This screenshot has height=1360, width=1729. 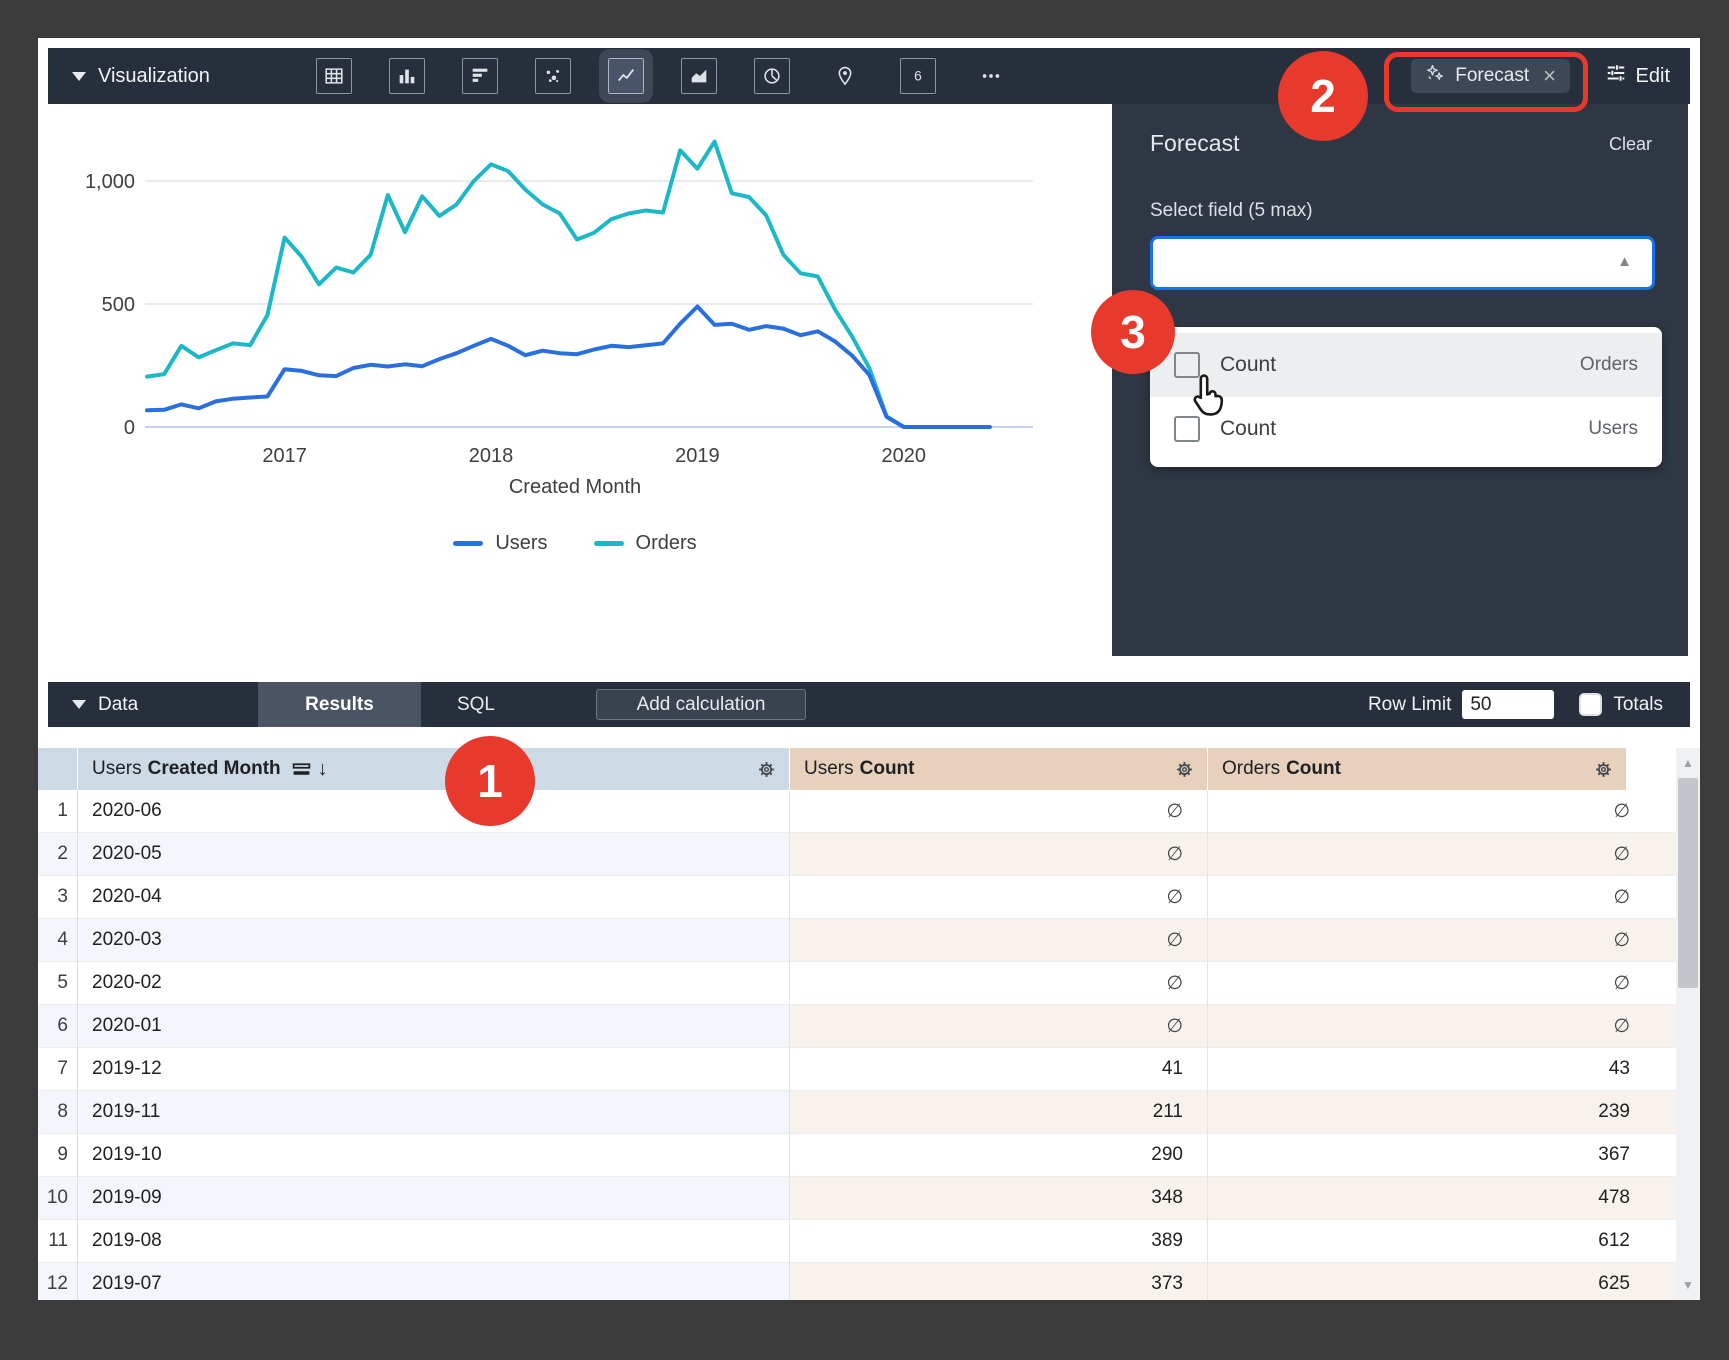 What do you see at coordinates (434, 1155) in the screenshot?
I see `cell-created-month: 2019-10` at bounding box center [434, 1155].